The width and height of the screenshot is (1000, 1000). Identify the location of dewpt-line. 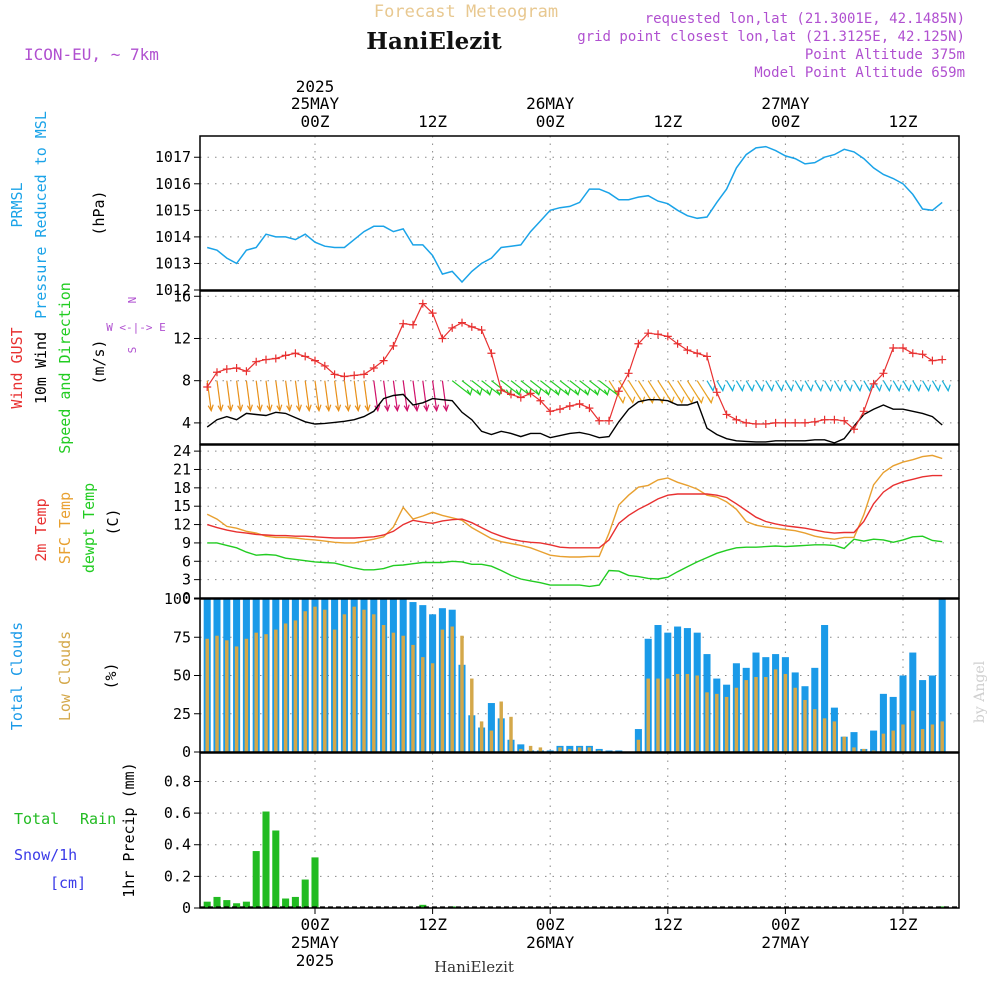
(575, 561).